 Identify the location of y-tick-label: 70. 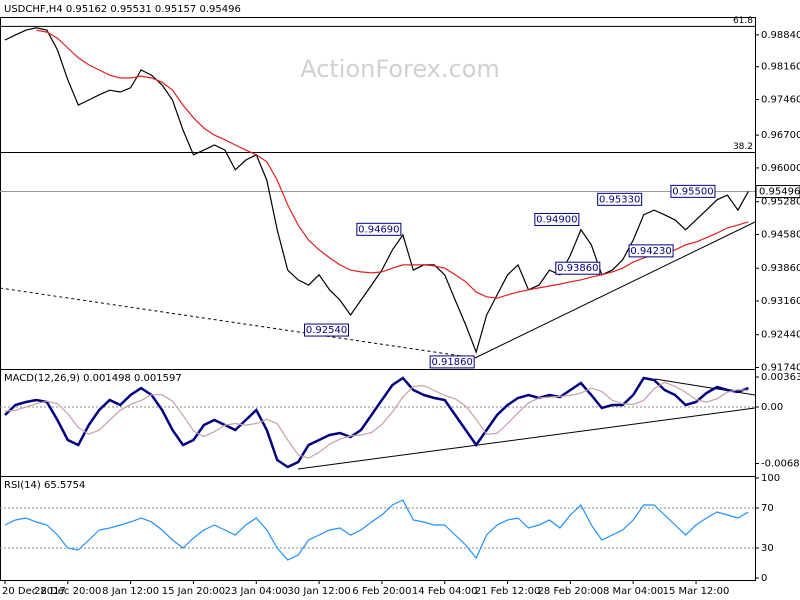
(767, 508).